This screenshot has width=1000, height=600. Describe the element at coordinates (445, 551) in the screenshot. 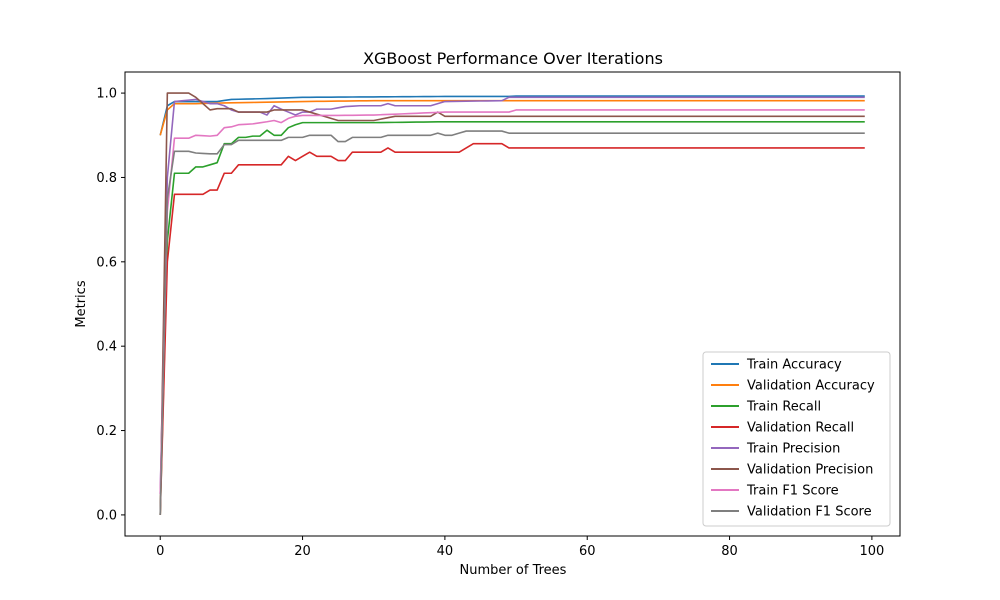

I see `x-tick-label: 40` at that location.